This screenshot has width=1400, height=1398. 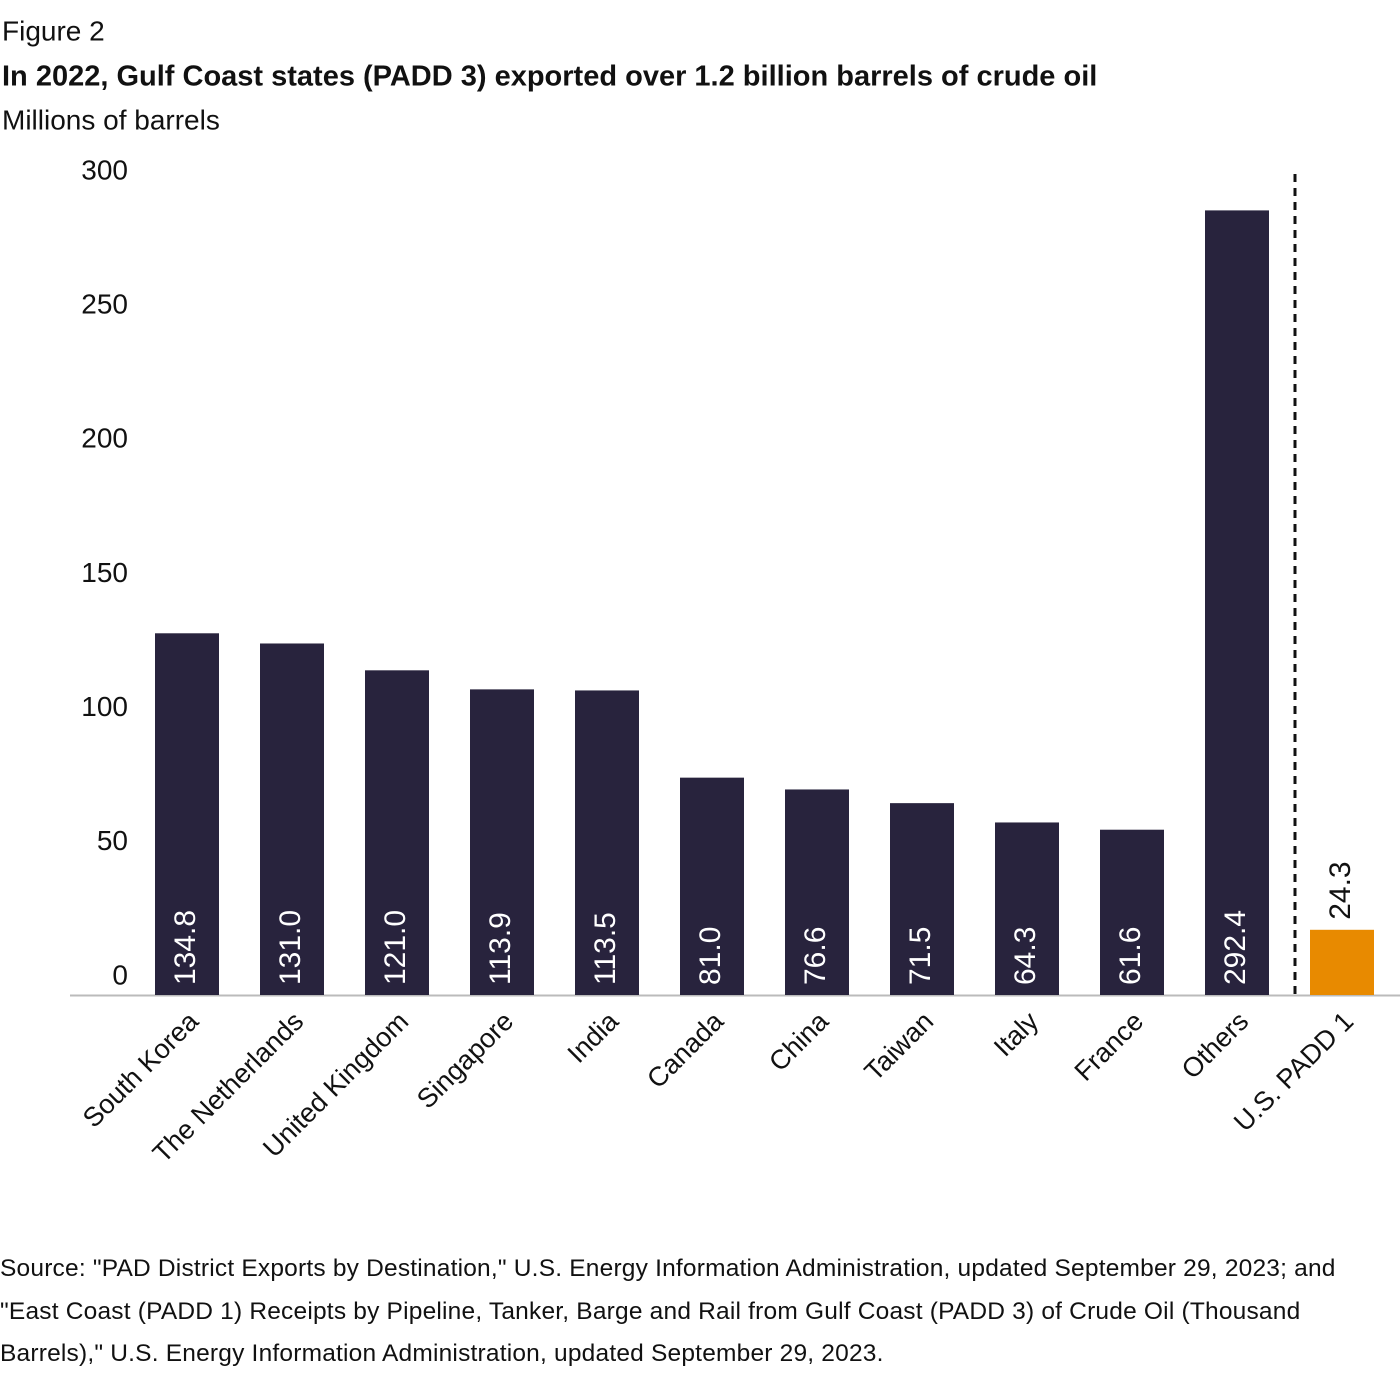 I want to click on value-label: 134.8, so click(x=185, y=947).